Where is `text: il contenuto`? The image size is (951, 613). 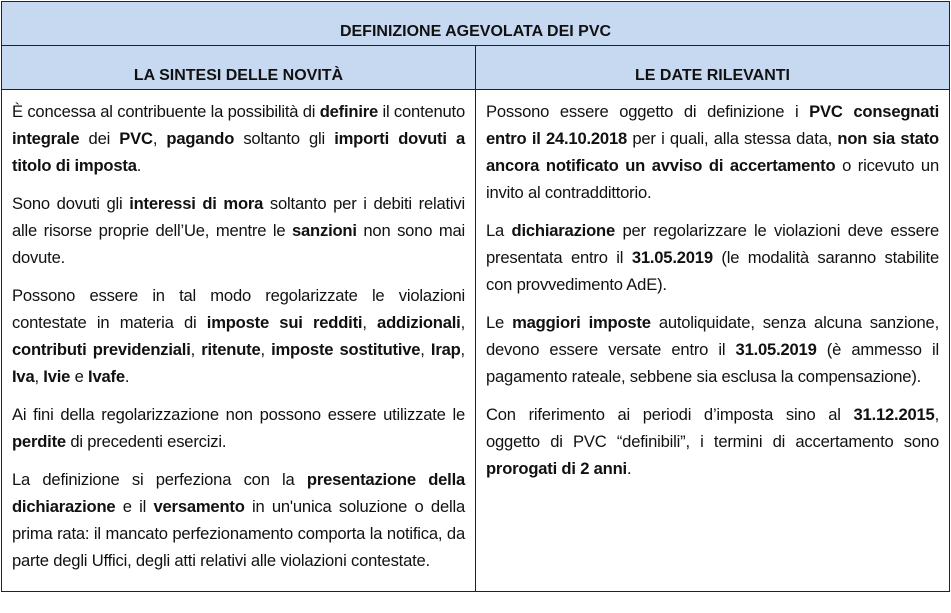
text: il contenuto is located at coordinates (421, 111).